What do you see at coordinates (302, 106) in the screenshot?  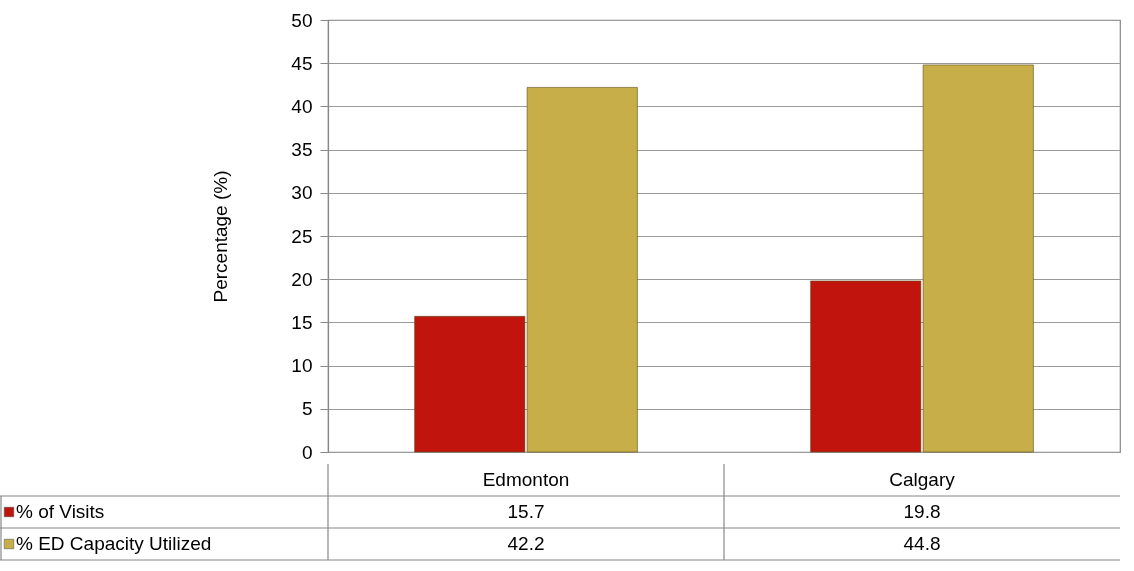 I see `y-tick-label: 40` at bounding box center [302, 106].